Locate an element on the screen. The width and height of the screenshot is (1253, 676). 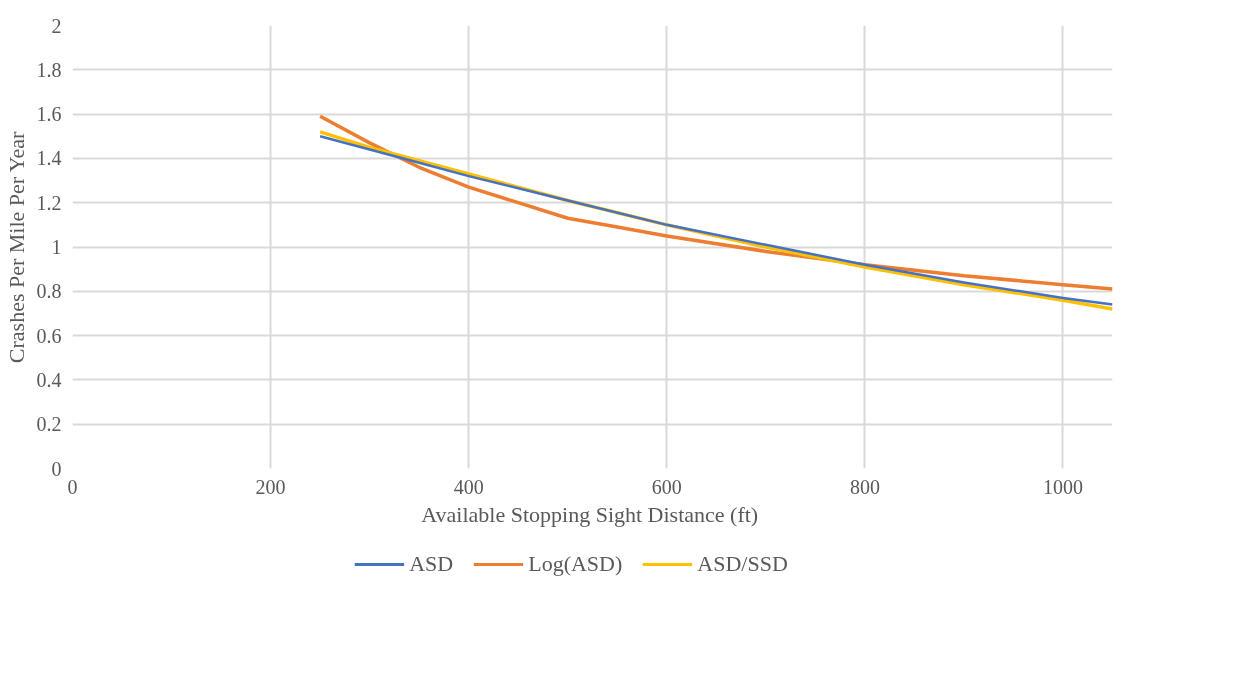
y-tick-label: 1.2 is located at coordinates (49, 202).